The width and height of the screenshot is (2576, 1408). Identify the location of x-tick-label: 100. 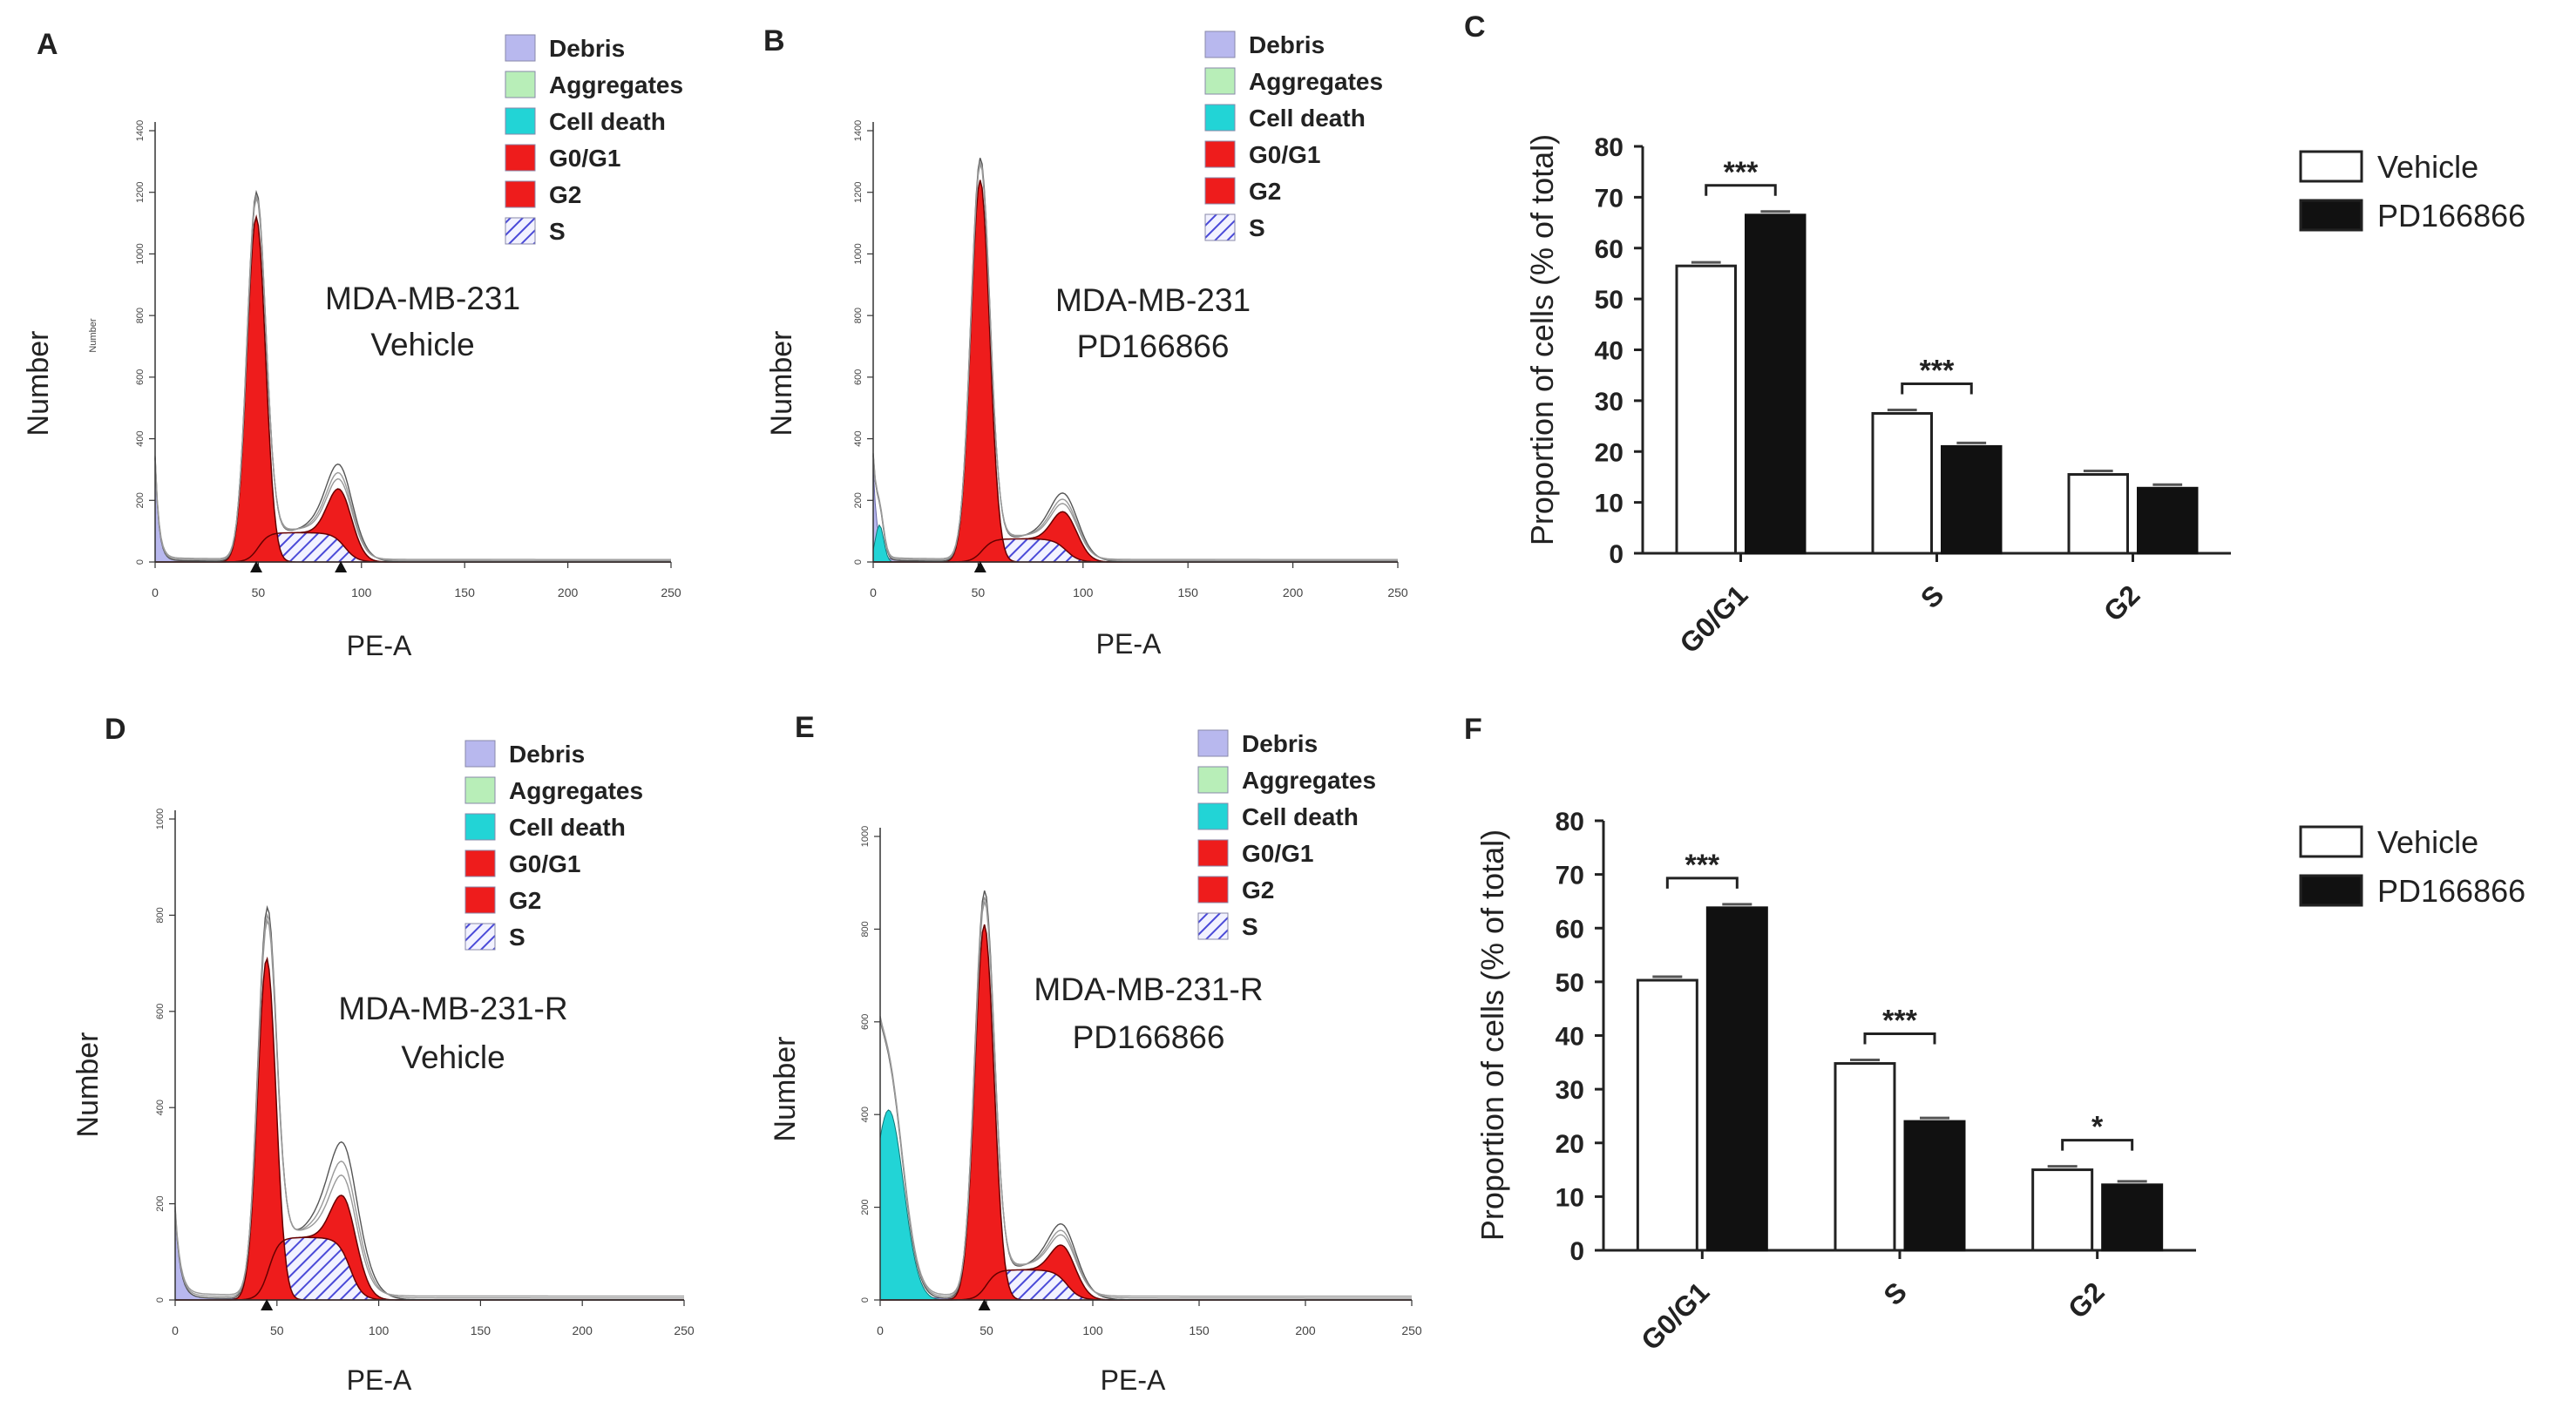
(362, 592).